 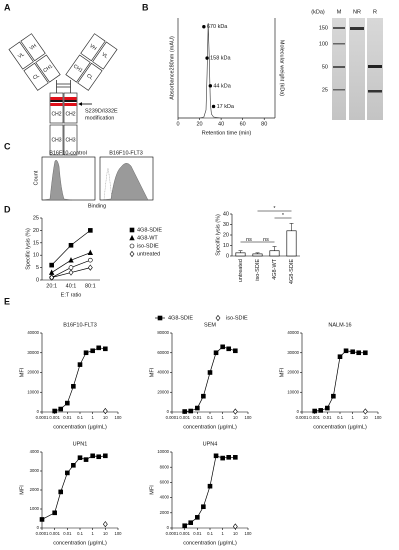 What do you see at coordinates (325, 90) in the screenshot?
I see `marker-label: 25` at bounding box center [325, 90].